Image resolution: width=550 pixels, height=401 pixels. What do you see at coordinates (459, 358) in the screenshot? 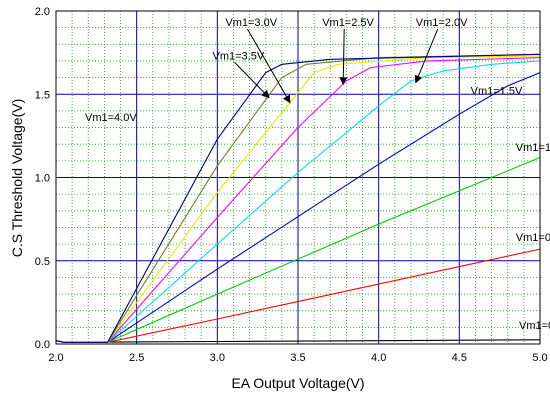
I see `x-tick-label: 4.5` at bounding box center [459, 358].